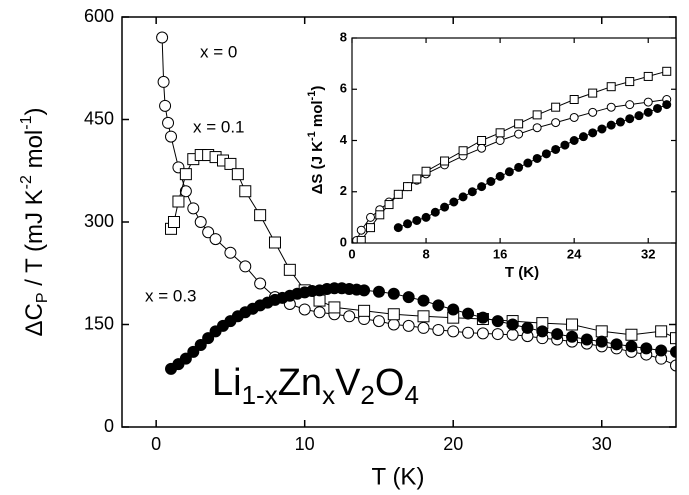  What do you see at coordinates (343, 241) in the screenshot?
I see `y-tick-label: 0` at bounding box center [343, 241].